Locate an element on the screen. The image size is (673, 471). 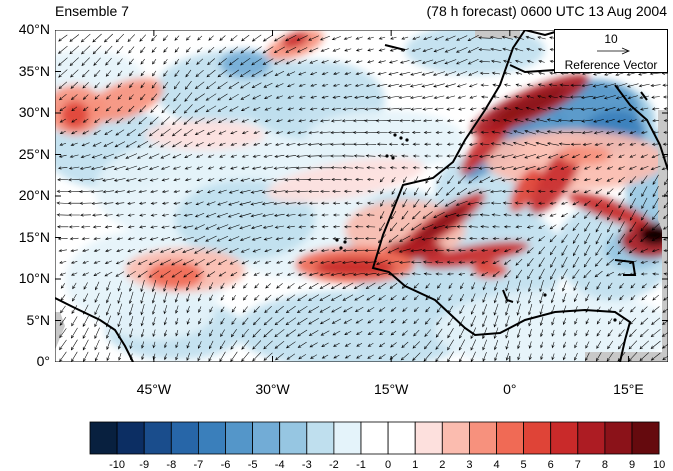
x-axis-label: 0° is located at coordinates (510, 389).